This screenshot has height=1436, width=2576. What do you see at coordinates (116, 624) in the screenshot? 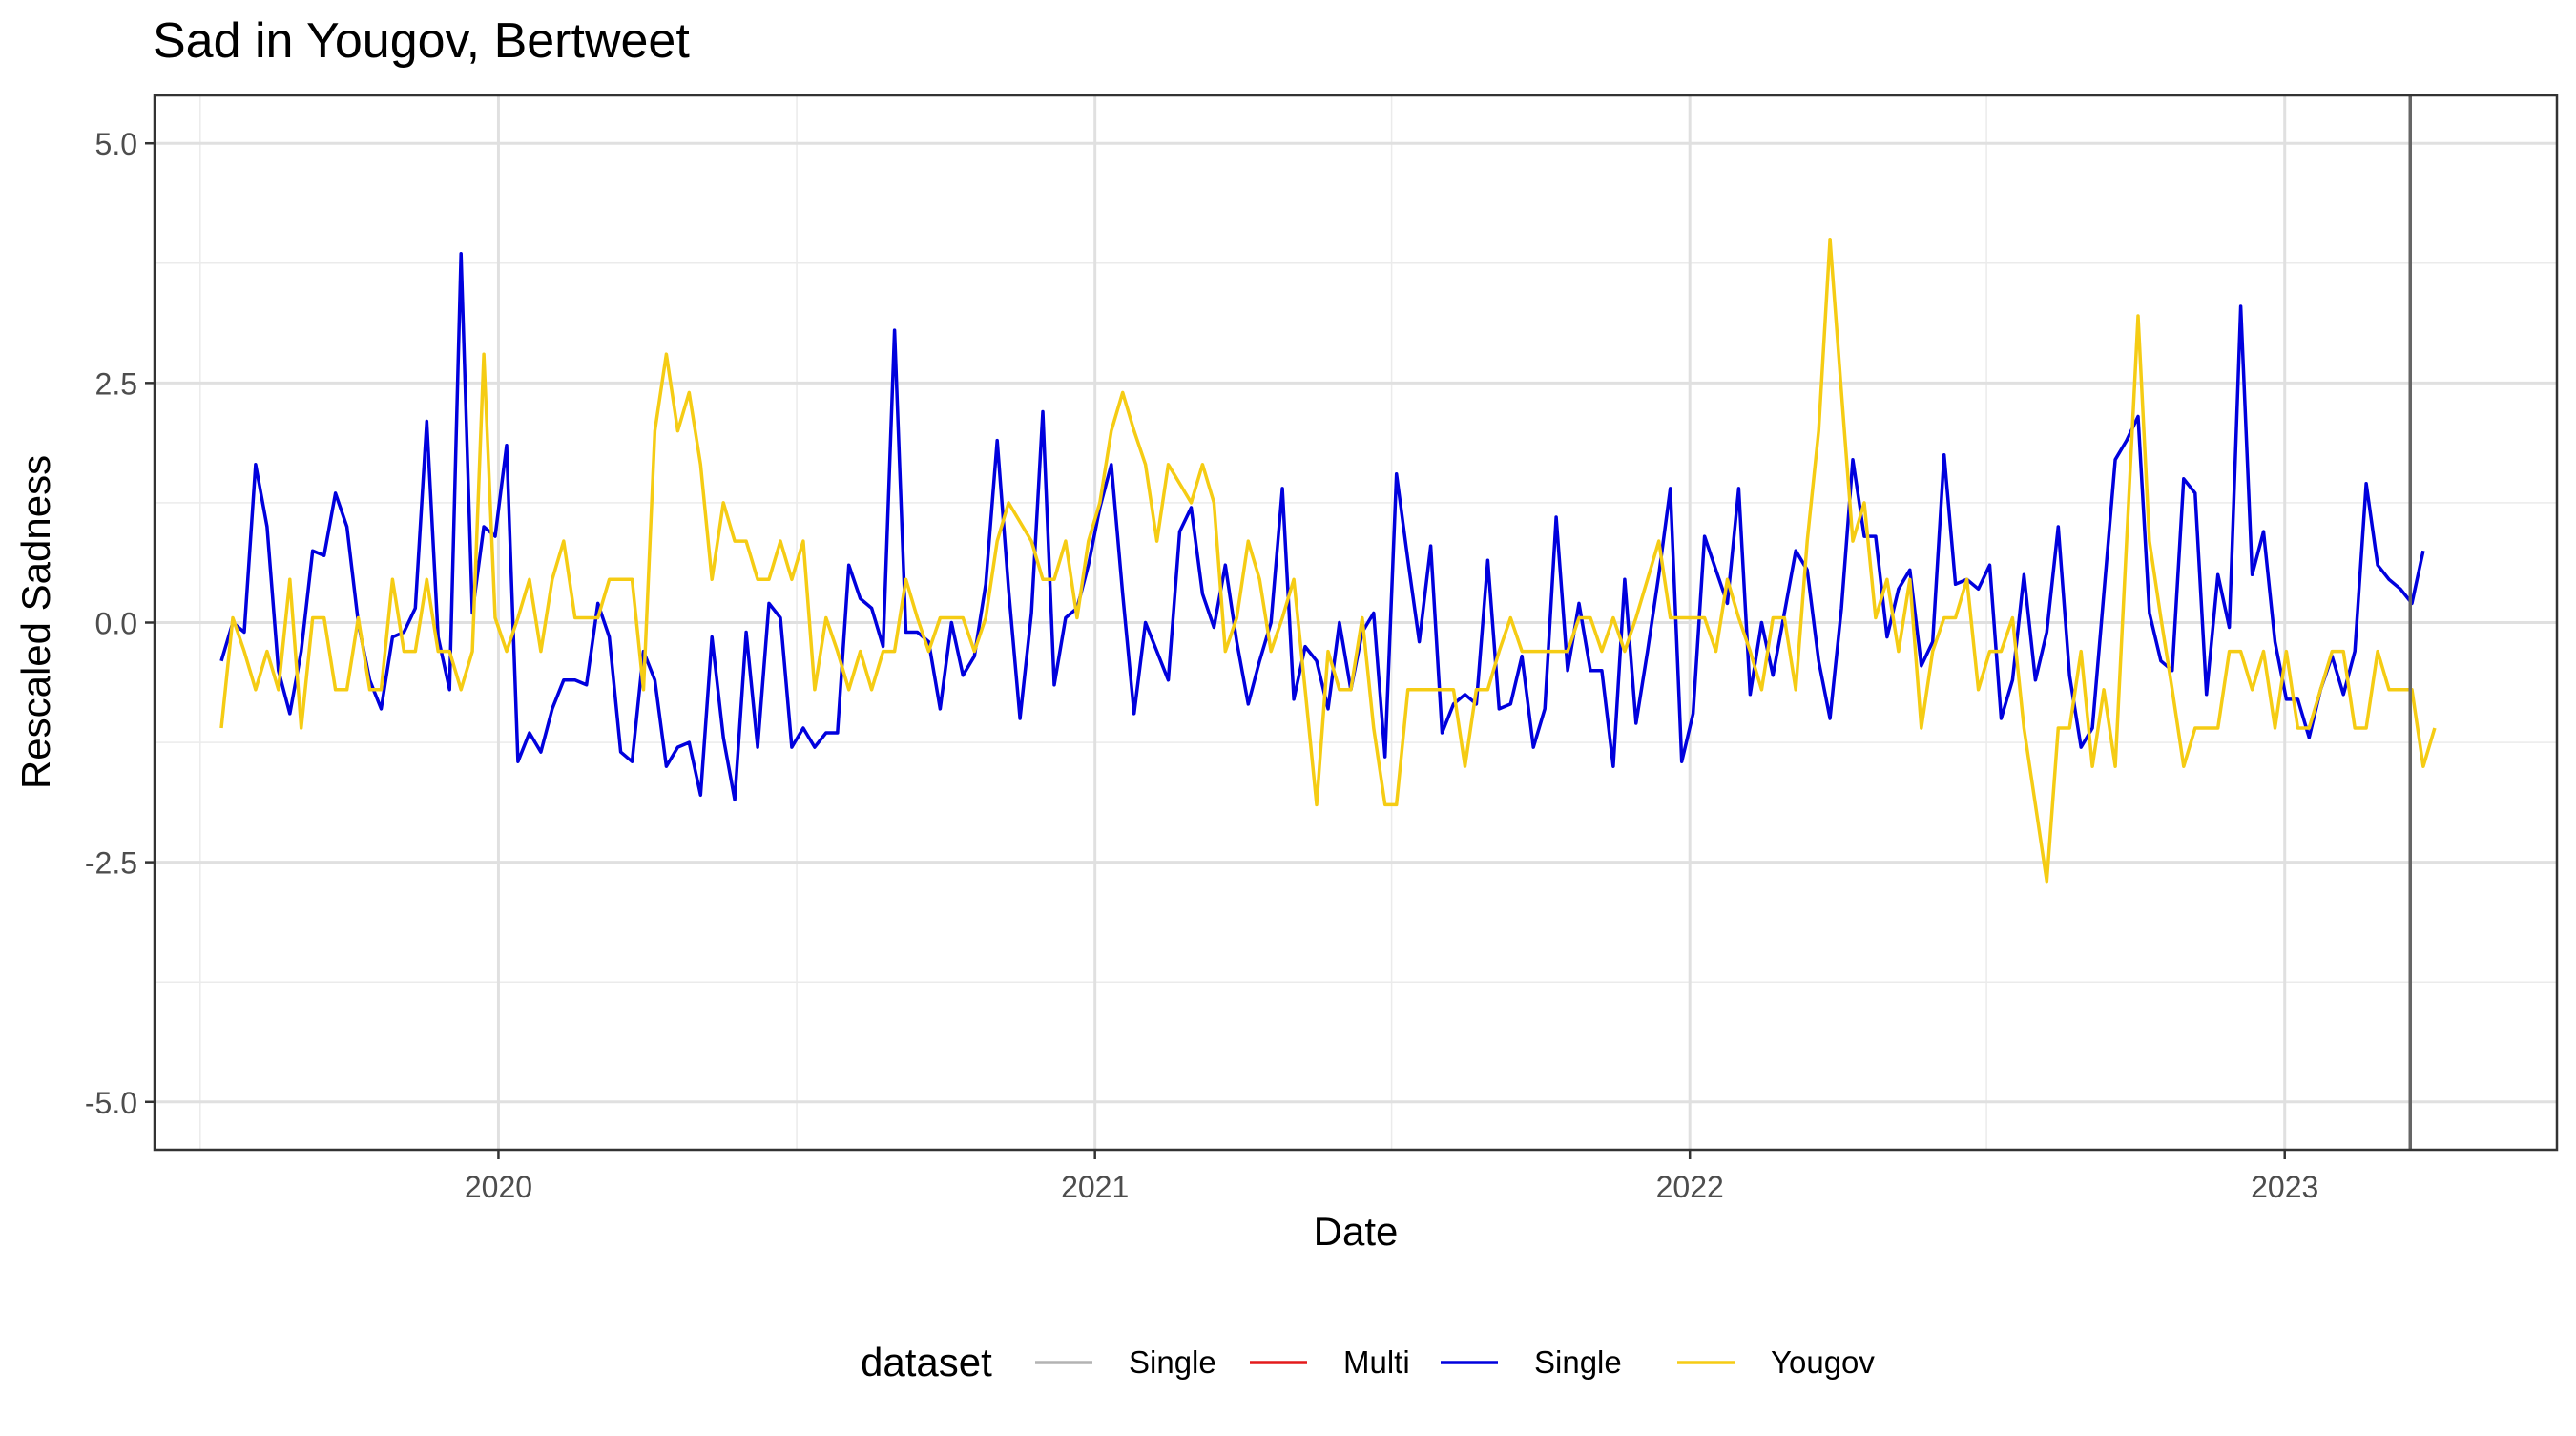
I see `y-tick-label: 0.0` at bounding box center [116, 624].